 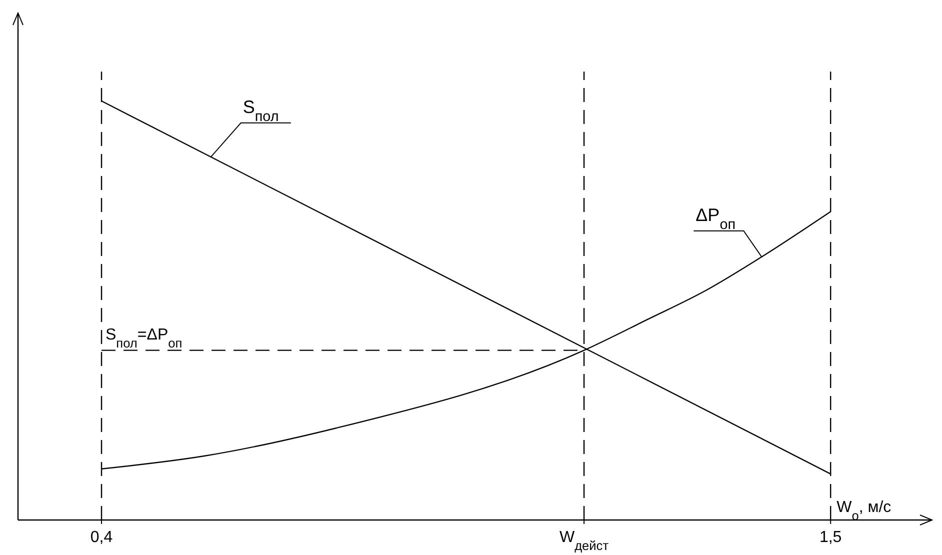 What do you see at coordinates (584, 540) in the screenshot?
I see `x-tick-label: W$_{дейст}$` at bounding box center [584, 540].